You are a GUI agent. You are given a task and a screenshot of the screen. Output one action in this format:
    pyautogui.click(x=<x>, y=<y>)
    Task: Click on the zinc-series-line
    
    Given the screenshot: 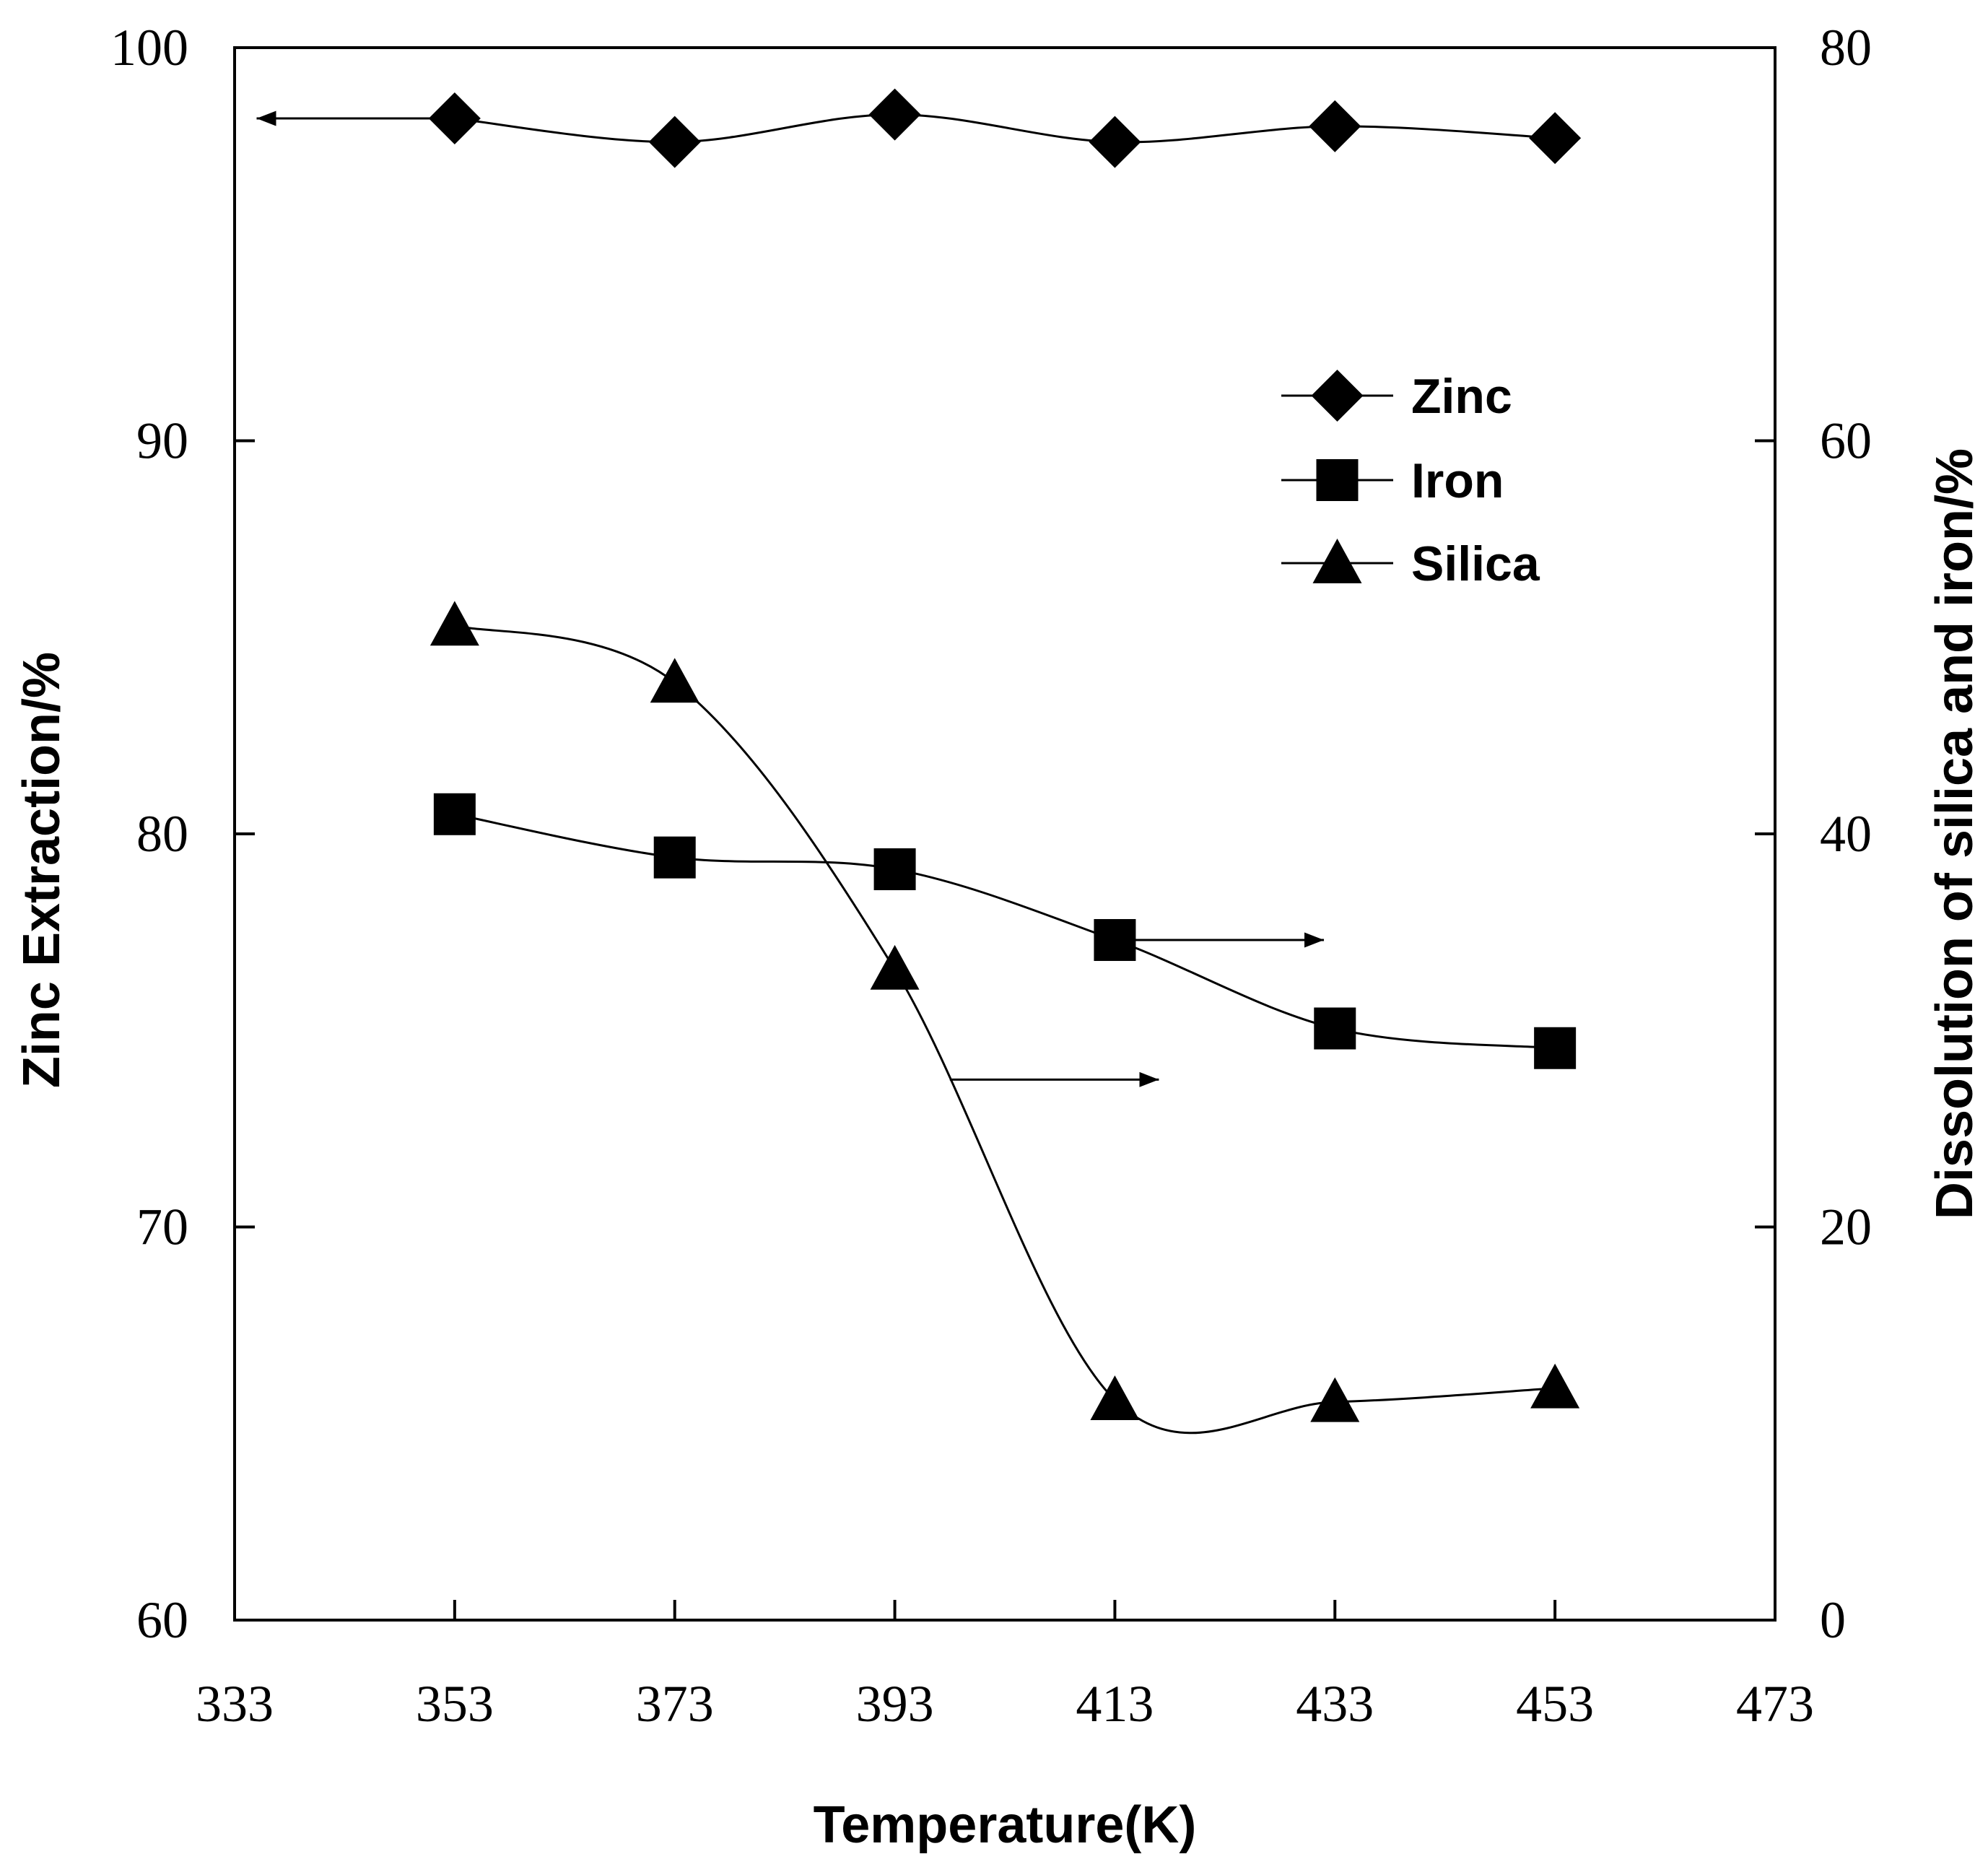 What is the action you would take?
    pyautogui.click(x=1005, y=128)
    